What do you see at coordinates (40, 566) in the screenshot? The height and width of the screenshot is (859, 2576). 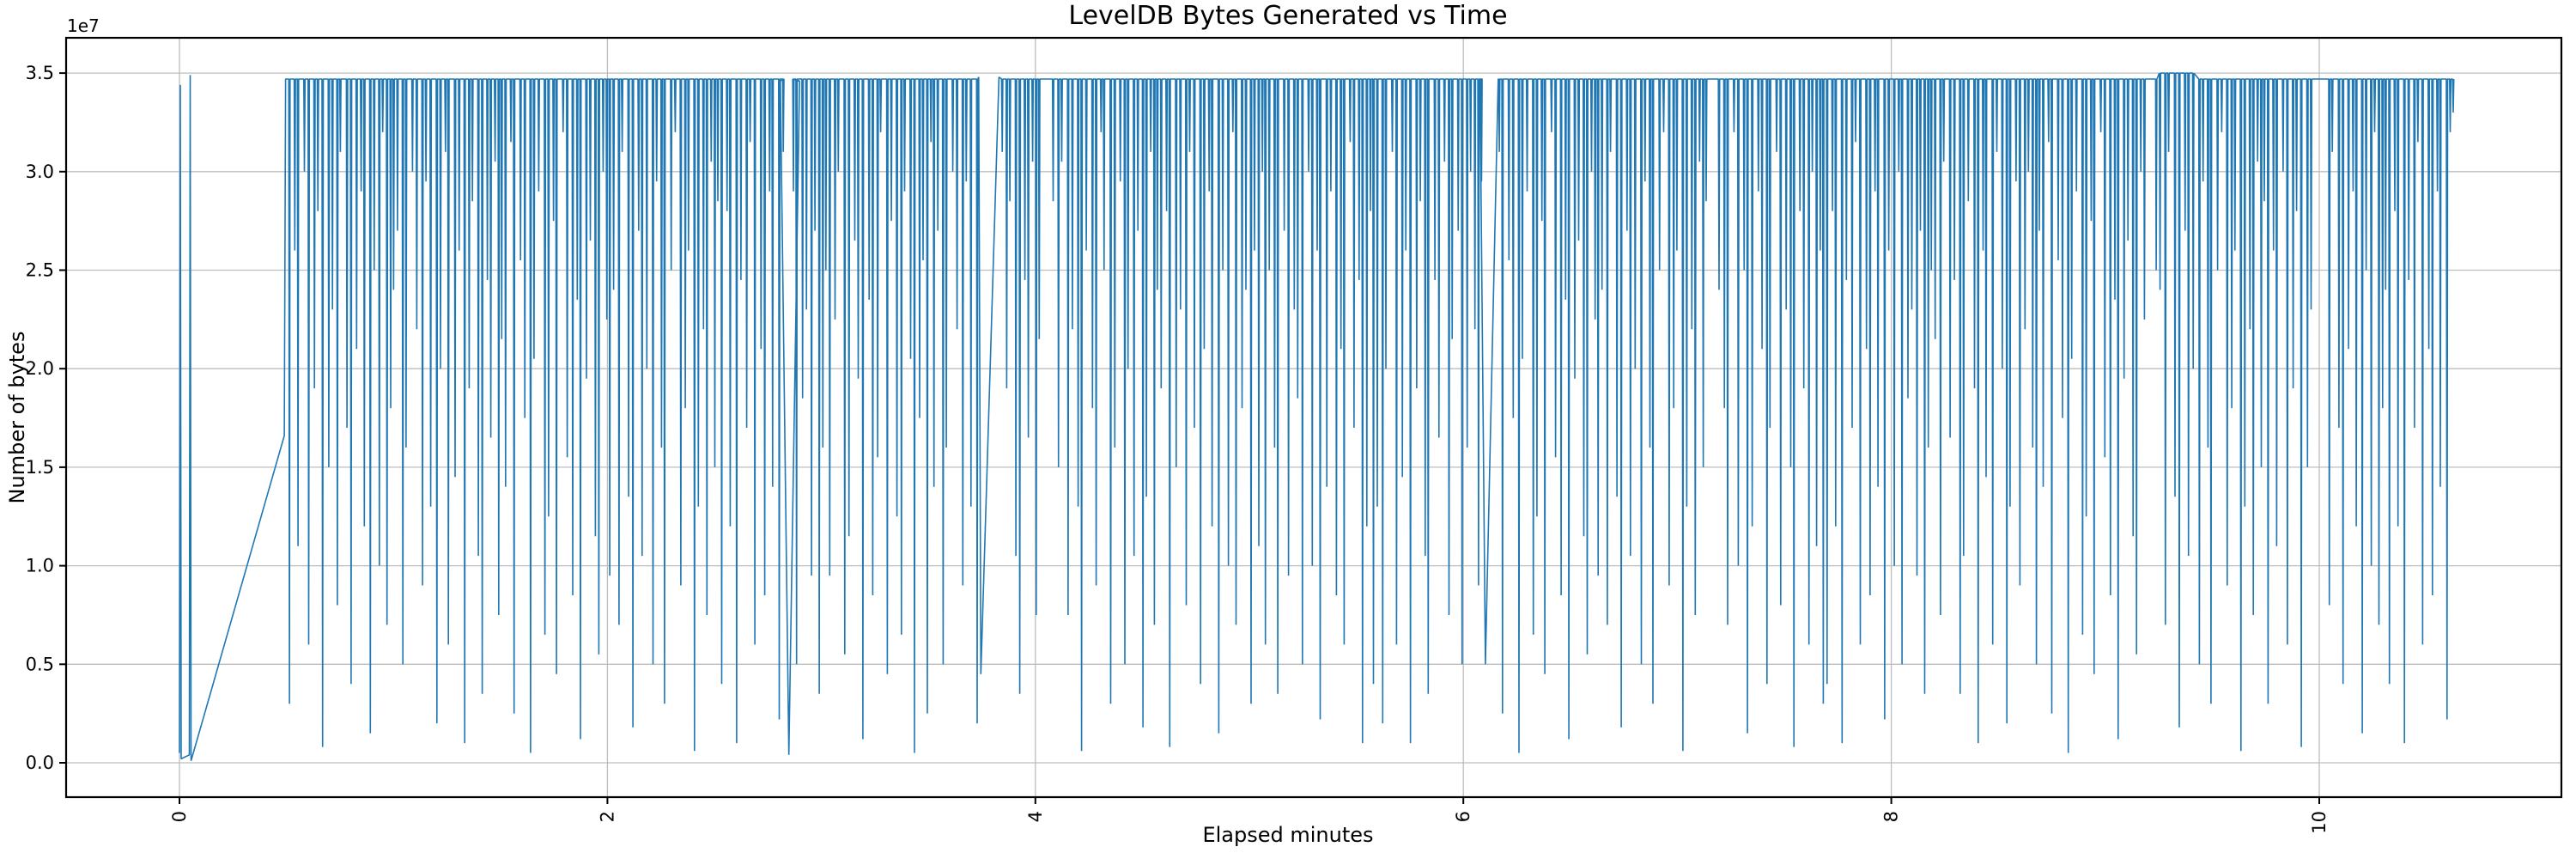 I see `y-tick-label: 1.0` at bounding box center [40, 566].